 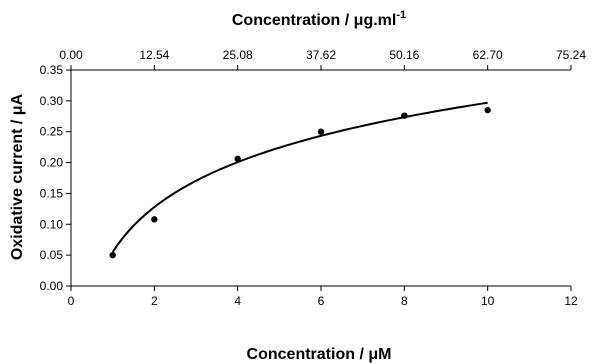 What do you see at coordinates (404, 55) in the screenshot?
I see `top-tick-label: 50.16` at bounding box center [404, 55].